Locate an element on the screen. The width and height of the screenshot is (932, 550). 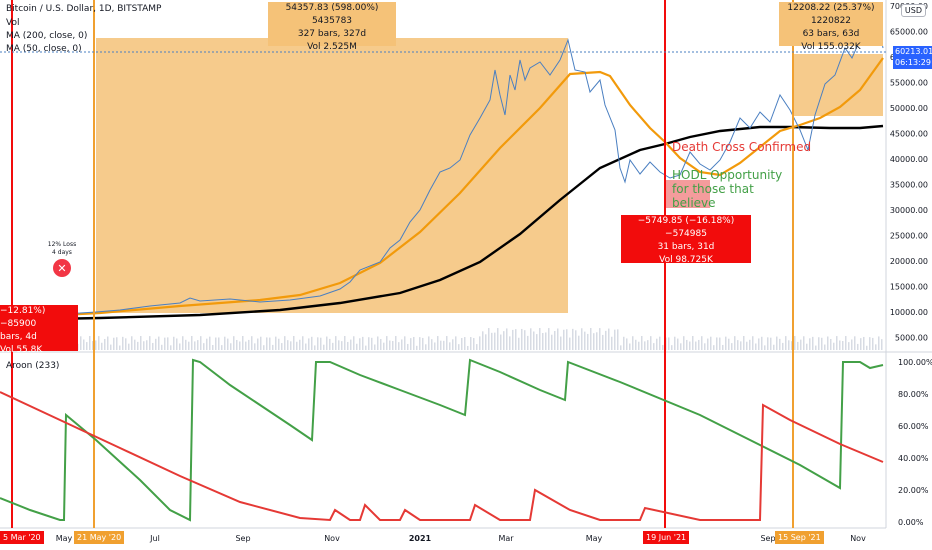
price-axis-tick: 10000.00 is located at coordinates (909, 312).